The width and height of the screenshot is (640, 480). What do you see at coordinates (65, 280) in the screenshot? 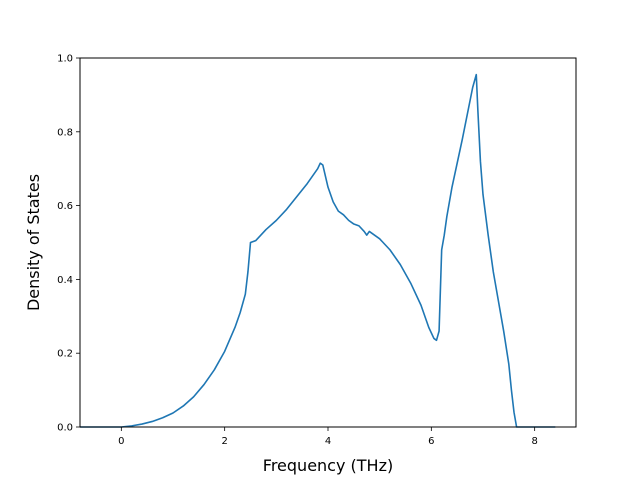
I see `y-tick-label: 0.4` at bounding box center [65, 280].